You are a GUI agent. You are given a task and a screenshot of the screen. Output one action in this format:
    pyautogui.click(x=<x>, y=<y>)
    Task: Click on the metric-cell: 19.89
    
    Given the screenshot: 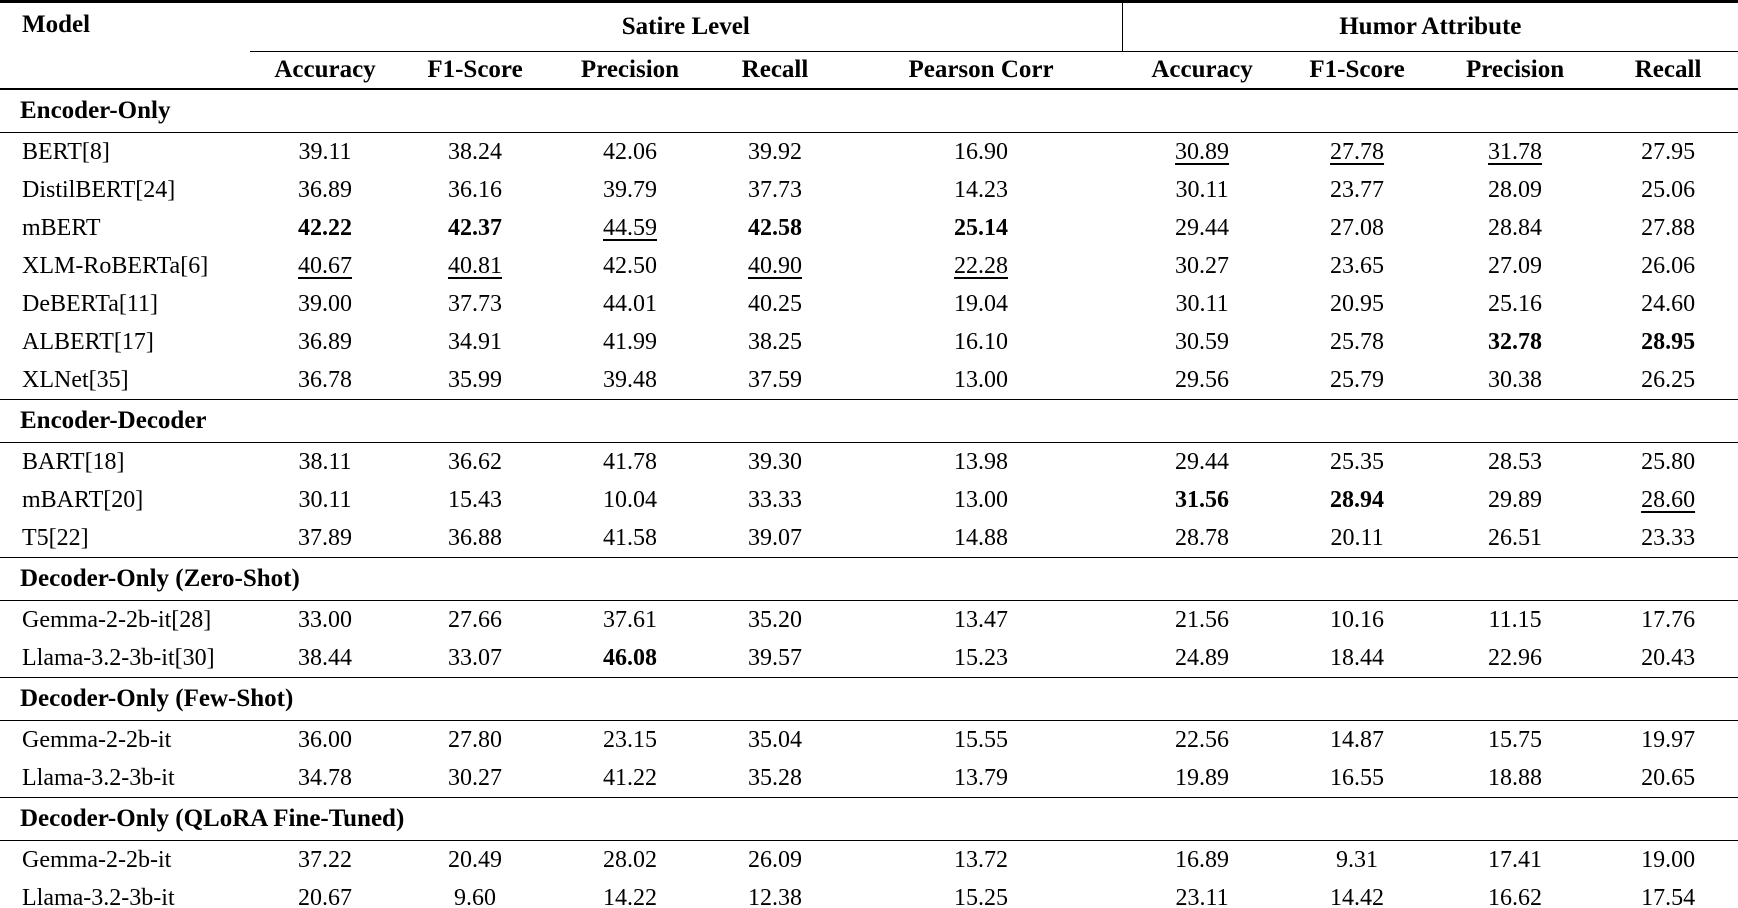 What is the action you would take?
    pyautogui.click(x=1202, y=777)
    